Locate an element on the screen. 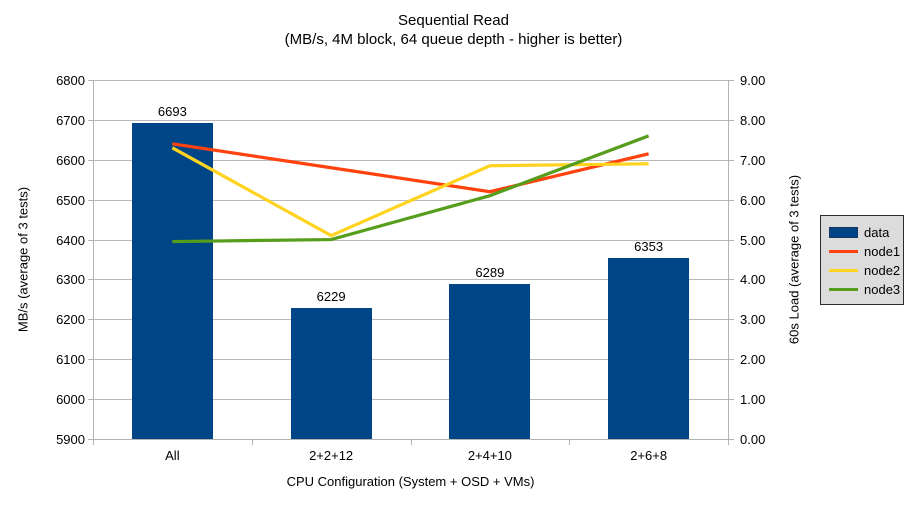  x-axis-tick-label: 2+4+10 is located at coordinates (489, 455).